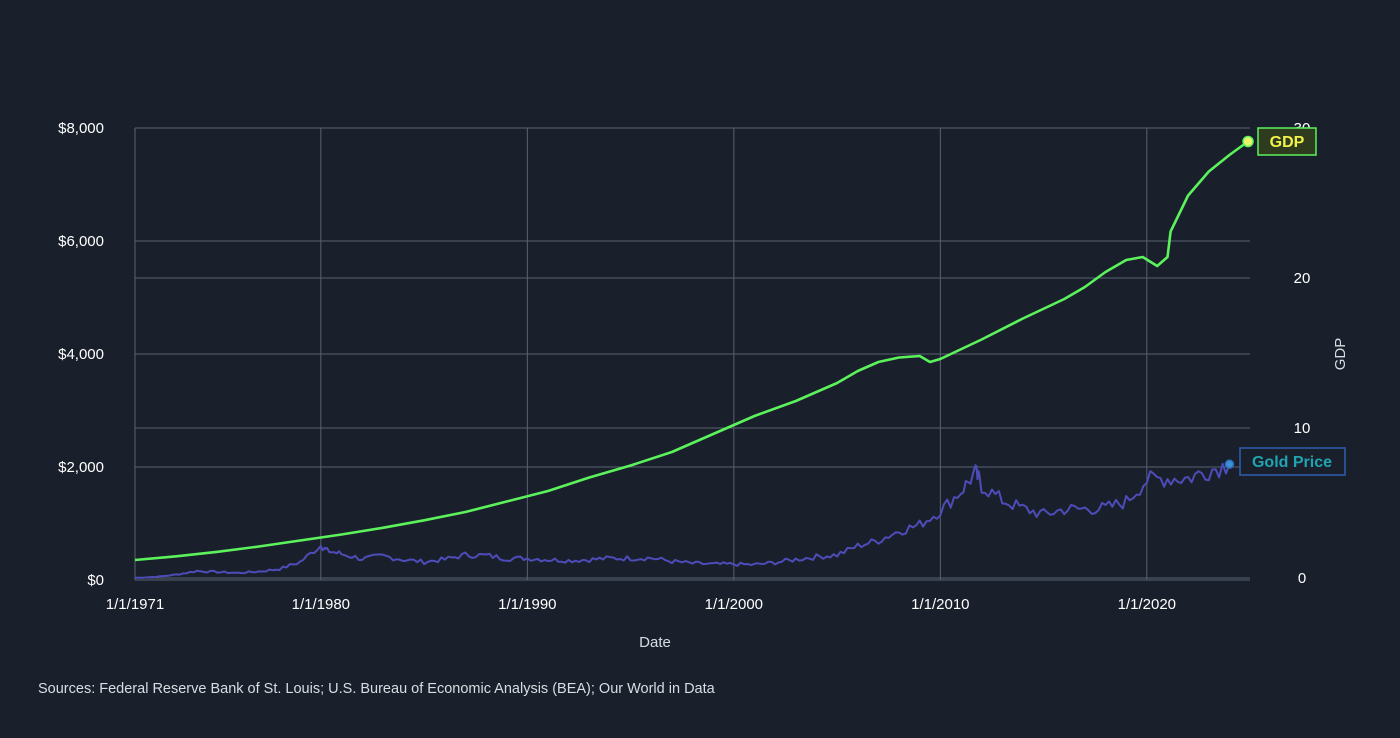 Image resolution: width=1400 pixels, height=738 pixels. Describe the element at coordinates (81, 241) in the screenshot. I see `left-tick-label: $6,000` at that location.